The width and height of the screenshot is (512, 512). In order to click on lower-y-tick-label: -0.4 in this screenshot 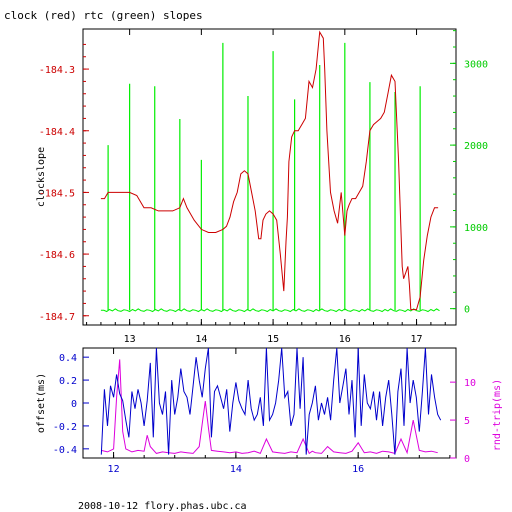, I will do `click(65, 450)`.